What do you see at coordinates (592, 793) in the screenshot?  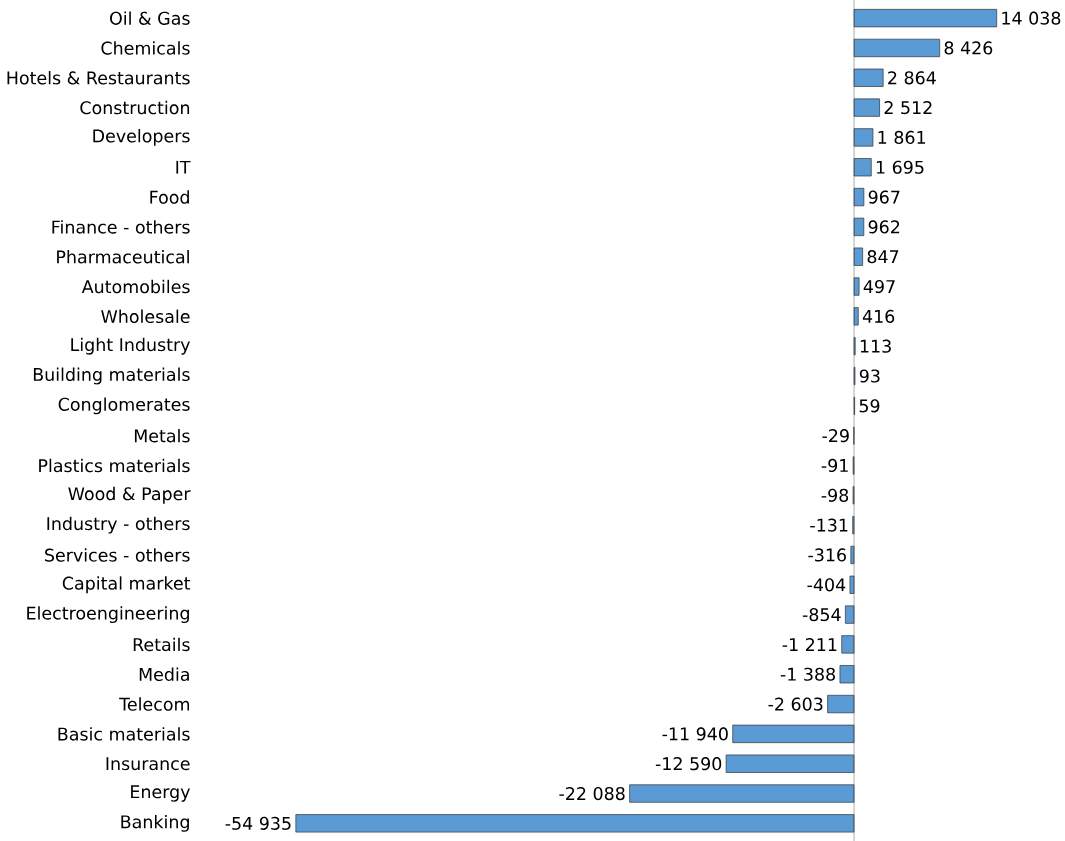 I see `data-label: -22 088` at bounding box center [592, 793].